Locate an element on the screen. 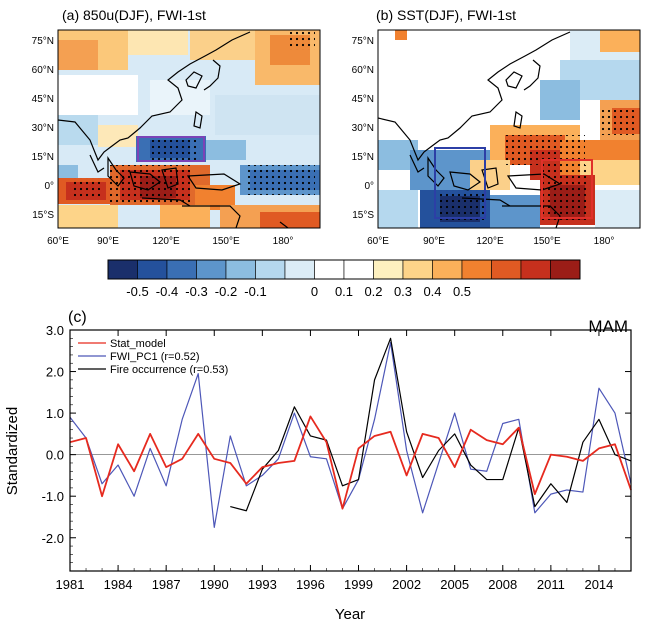  colorbar-label: 0.3 is located at coordinates (403, 291).